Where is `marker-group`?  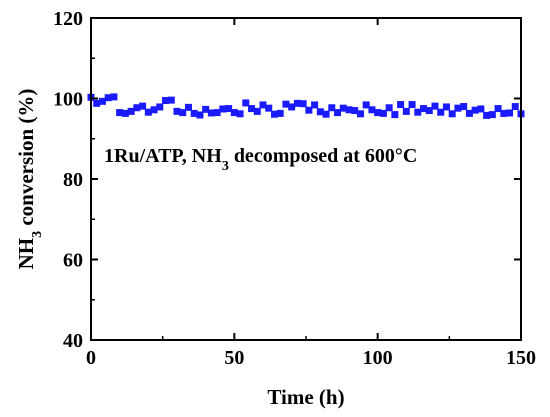 marker-group is located at coordinates (306, 106).